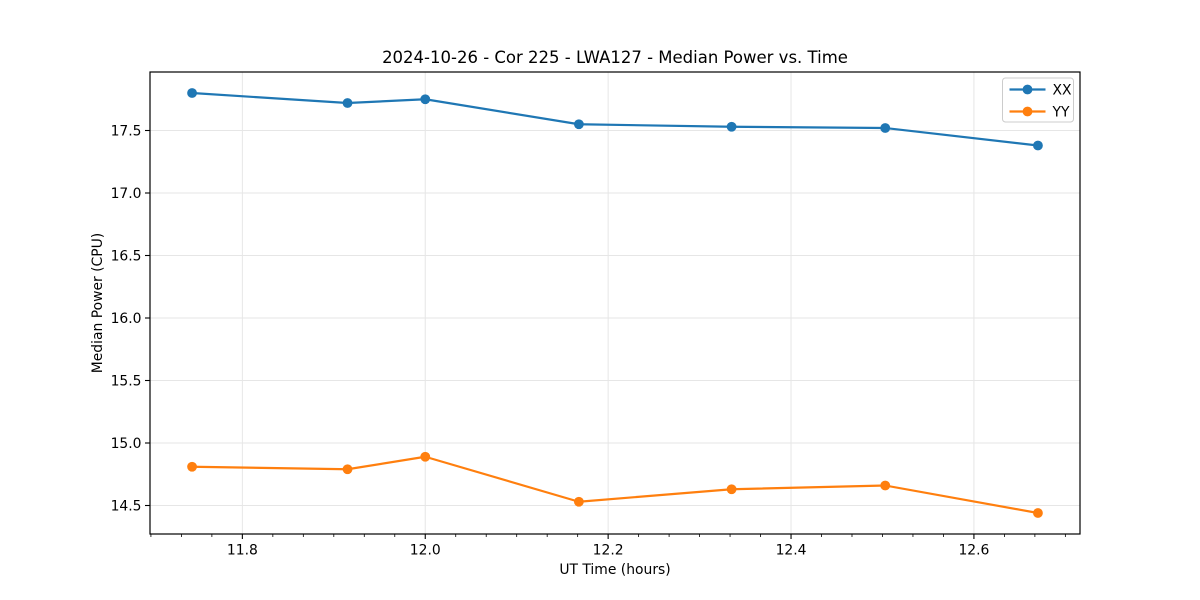 Image resolution: width=1200 pixels, height=600 pixels. I want to click on x-tick-label: 12.6, so click(973, 551).